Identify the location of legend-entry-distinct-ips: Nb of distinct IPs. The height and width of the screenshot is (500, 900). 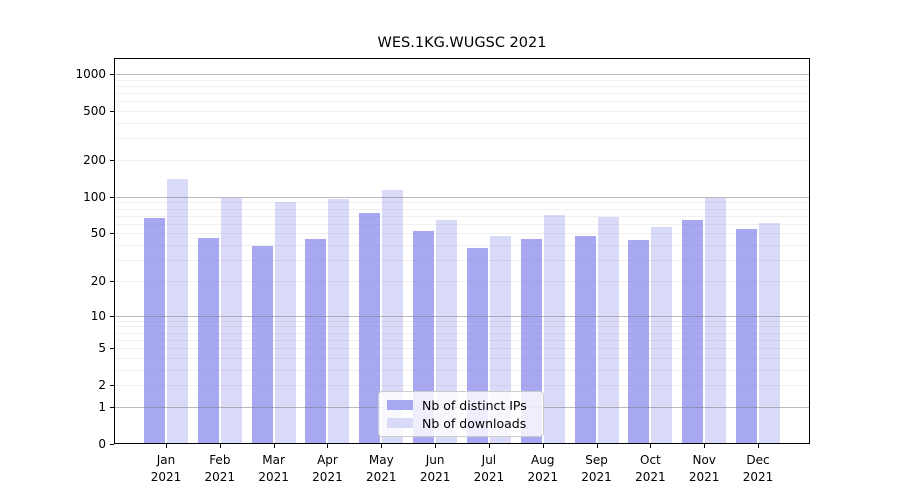
(461, 405).